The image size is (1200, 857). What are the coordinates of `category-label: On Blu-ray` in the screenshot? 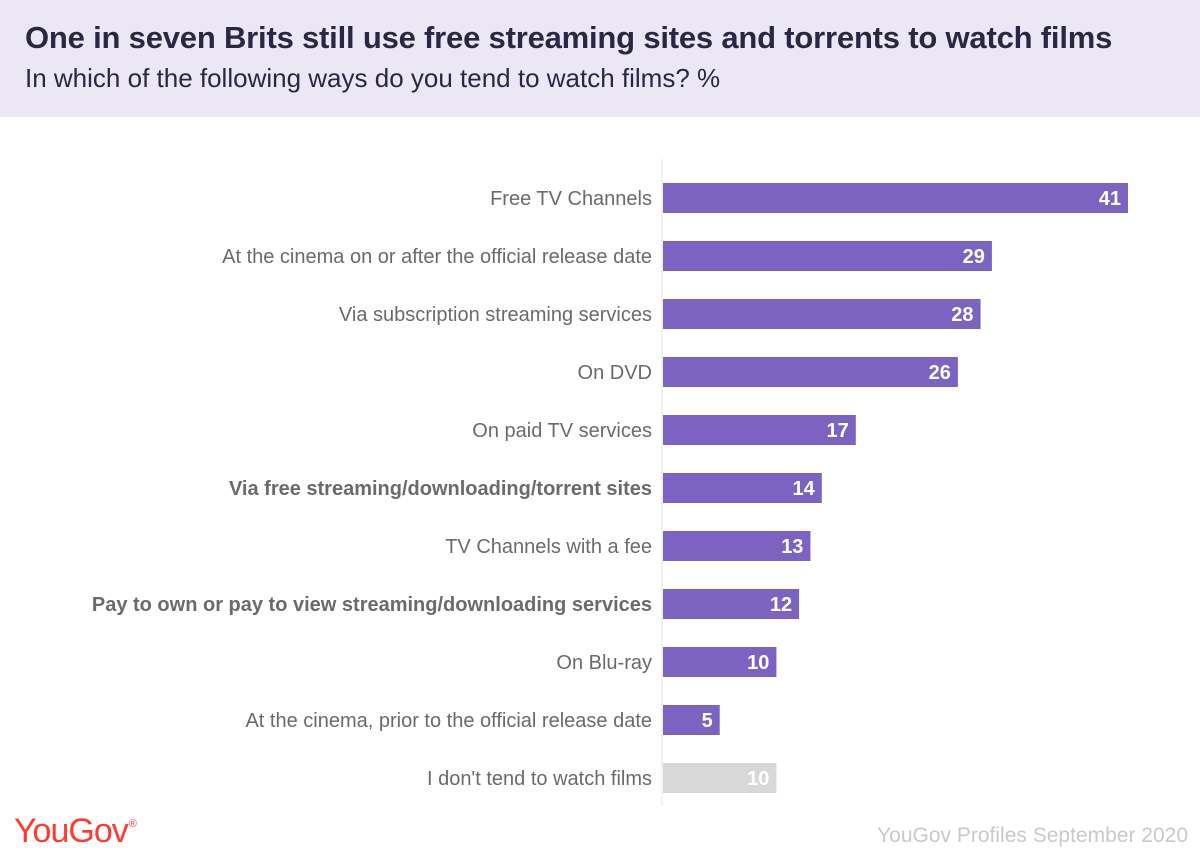 It's located at (604, 663).